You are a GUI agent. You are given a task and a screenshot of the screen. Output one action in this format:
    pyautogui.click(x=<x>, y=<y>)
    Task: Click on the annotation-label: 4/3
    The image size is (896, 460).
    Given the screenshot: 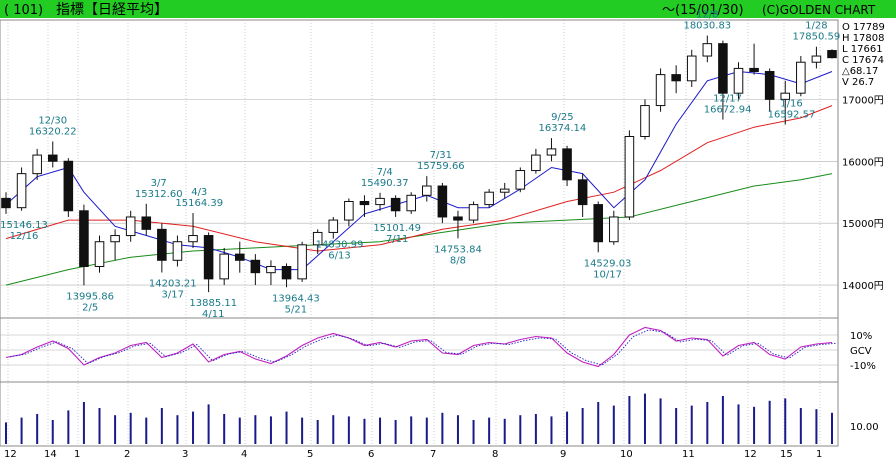 What is the action you would take?
    pyautogui.click(x=199, y=192)
    